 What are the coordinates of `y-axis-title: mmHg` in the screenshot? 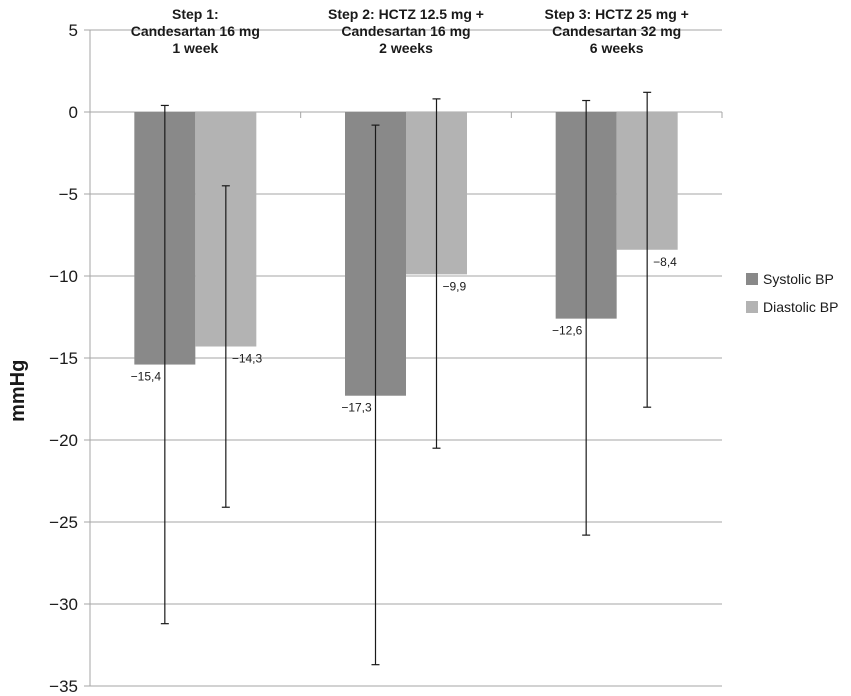 It's located at (18, 391).